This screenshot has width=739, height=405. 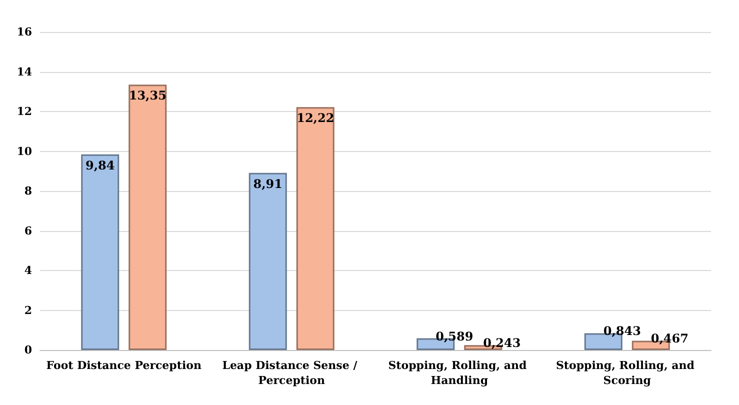 What do you see at coordinates (28, 191) in the screenshot?
I see `y-tick-label: 8` at bounding box center [28, 191].